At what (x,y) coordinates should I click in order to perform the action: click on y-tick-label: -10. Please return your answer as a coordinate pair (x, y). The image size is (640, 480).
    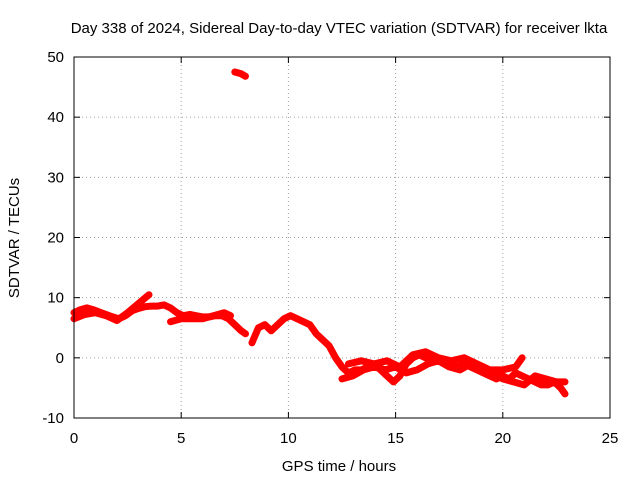
    Looking at the image, I should click on (53, 418).